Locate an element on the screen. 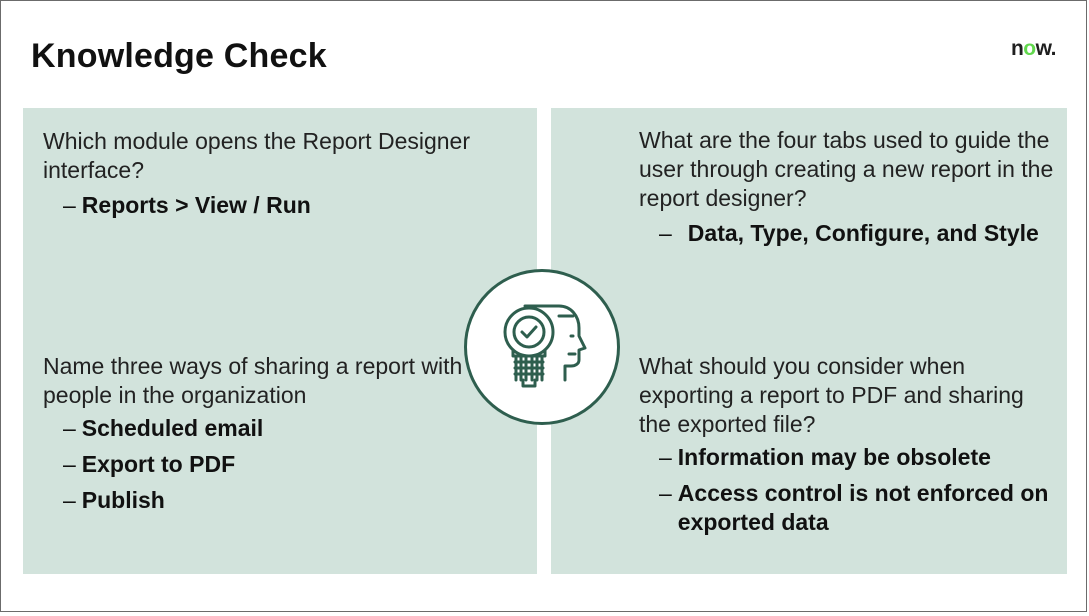 This screenshot has height=616, width=1089. logo-o: o is located at coordinates (1029, 48).